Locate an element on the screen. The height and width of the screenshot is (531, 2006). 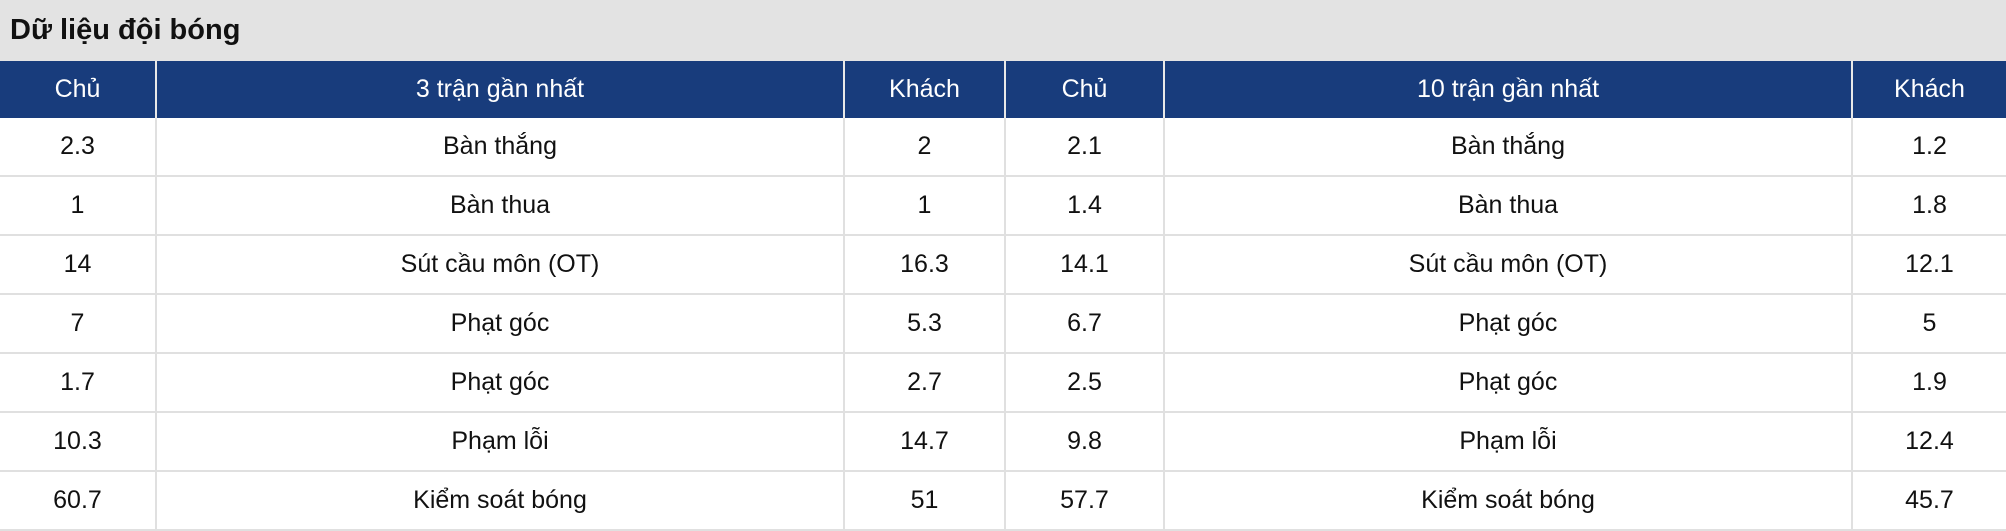
cell-away-10: 12.1 is located at coordinates (1928, 265).